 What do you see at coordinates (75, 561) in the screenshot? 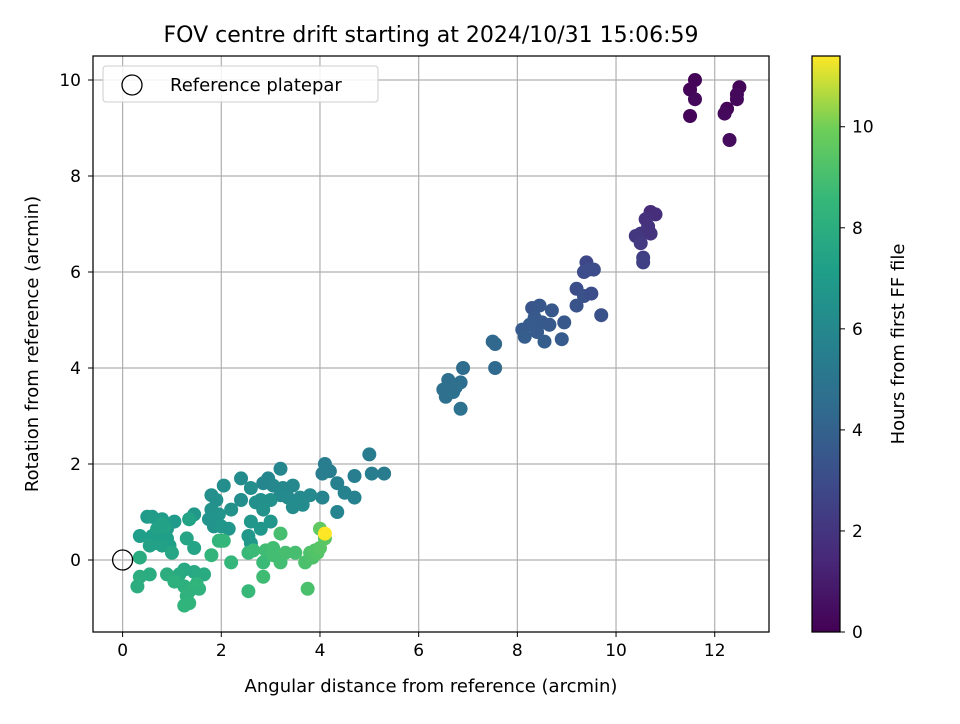
I see `y-tick-label: 0` at bounding box center [75, 561].